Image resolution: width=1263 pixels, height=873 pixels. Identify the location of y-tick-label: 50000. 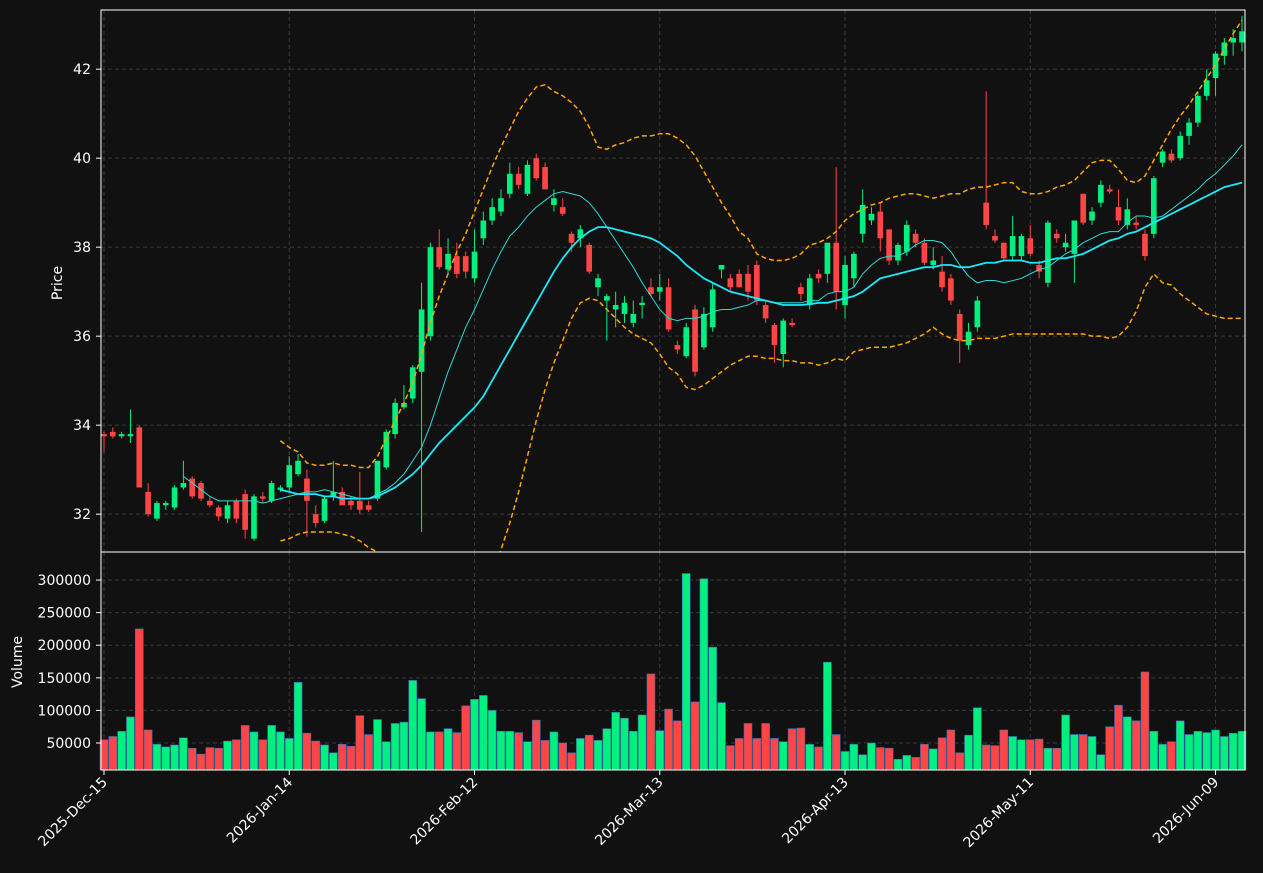
(68, 744).